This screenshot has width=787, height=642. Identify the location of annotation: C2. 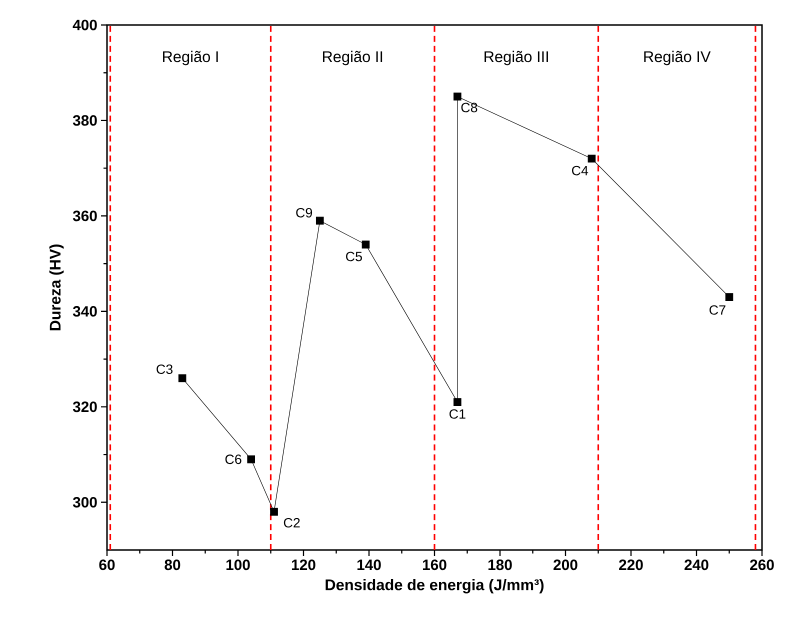
(292, 523).